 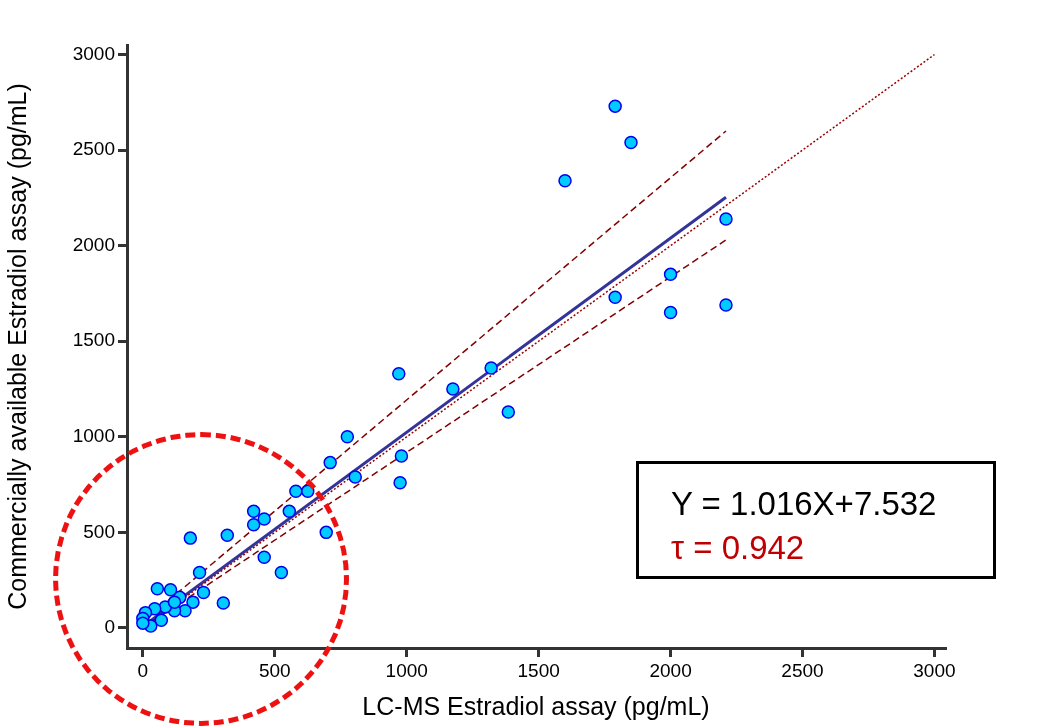 I want to click on x-tick-label: 1500, so click(x=538, y=670).